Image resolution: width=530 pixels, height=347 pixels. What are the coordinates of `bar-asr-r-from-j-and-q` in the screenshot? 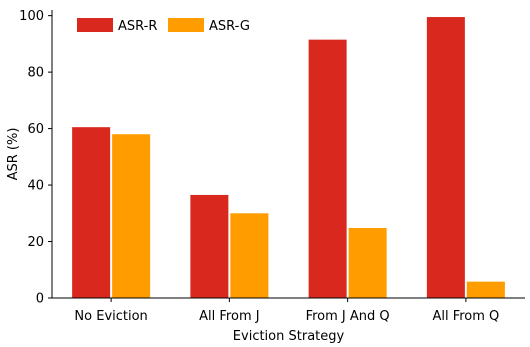 It's located at (327, 168).